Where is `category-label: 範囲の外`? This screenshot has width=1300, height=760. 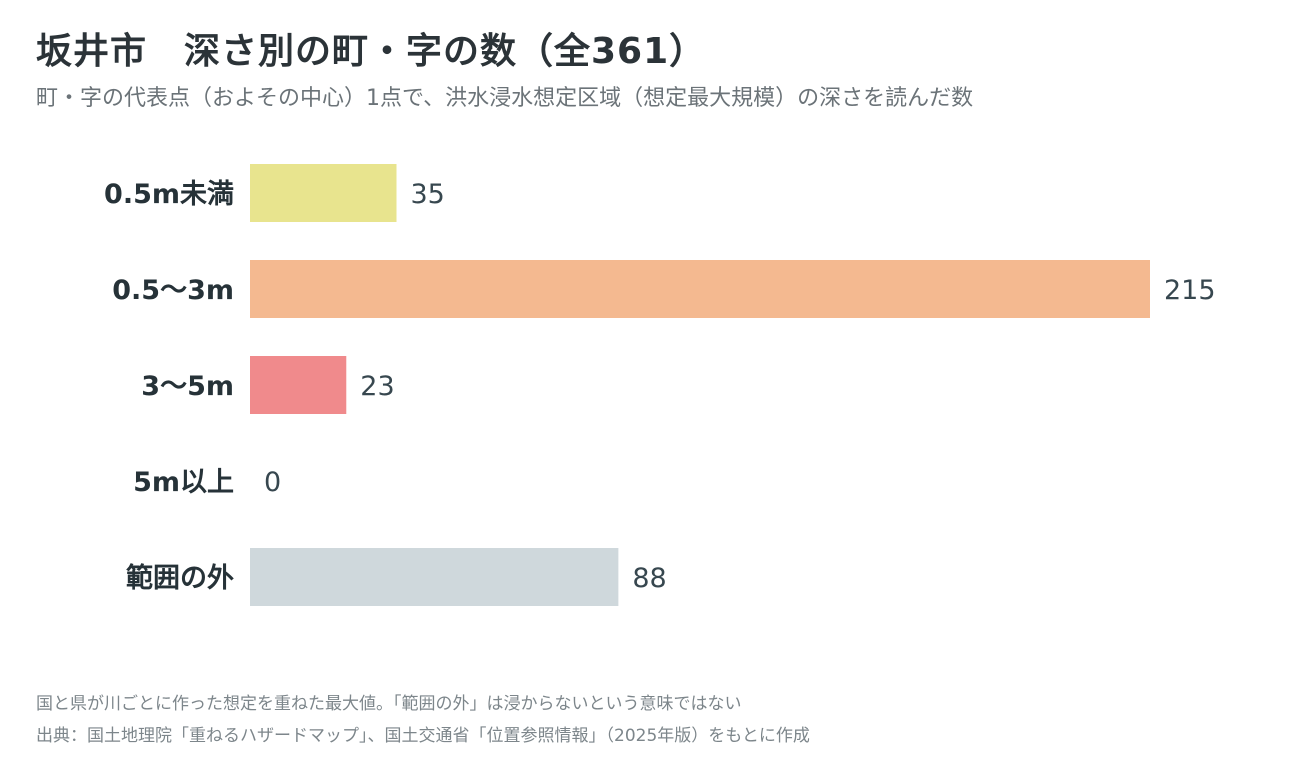
category-label: 範囲の外 is located at coordinates (180, 578).